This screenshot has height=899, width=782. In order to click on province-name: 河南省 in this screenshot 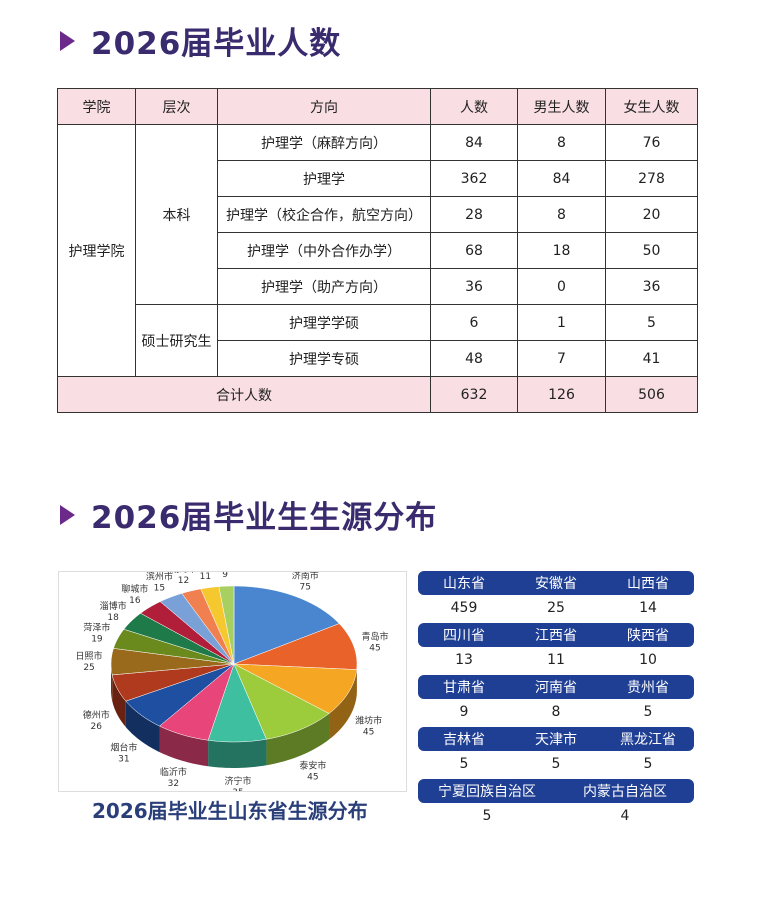, I will do `click(556, 688)`.